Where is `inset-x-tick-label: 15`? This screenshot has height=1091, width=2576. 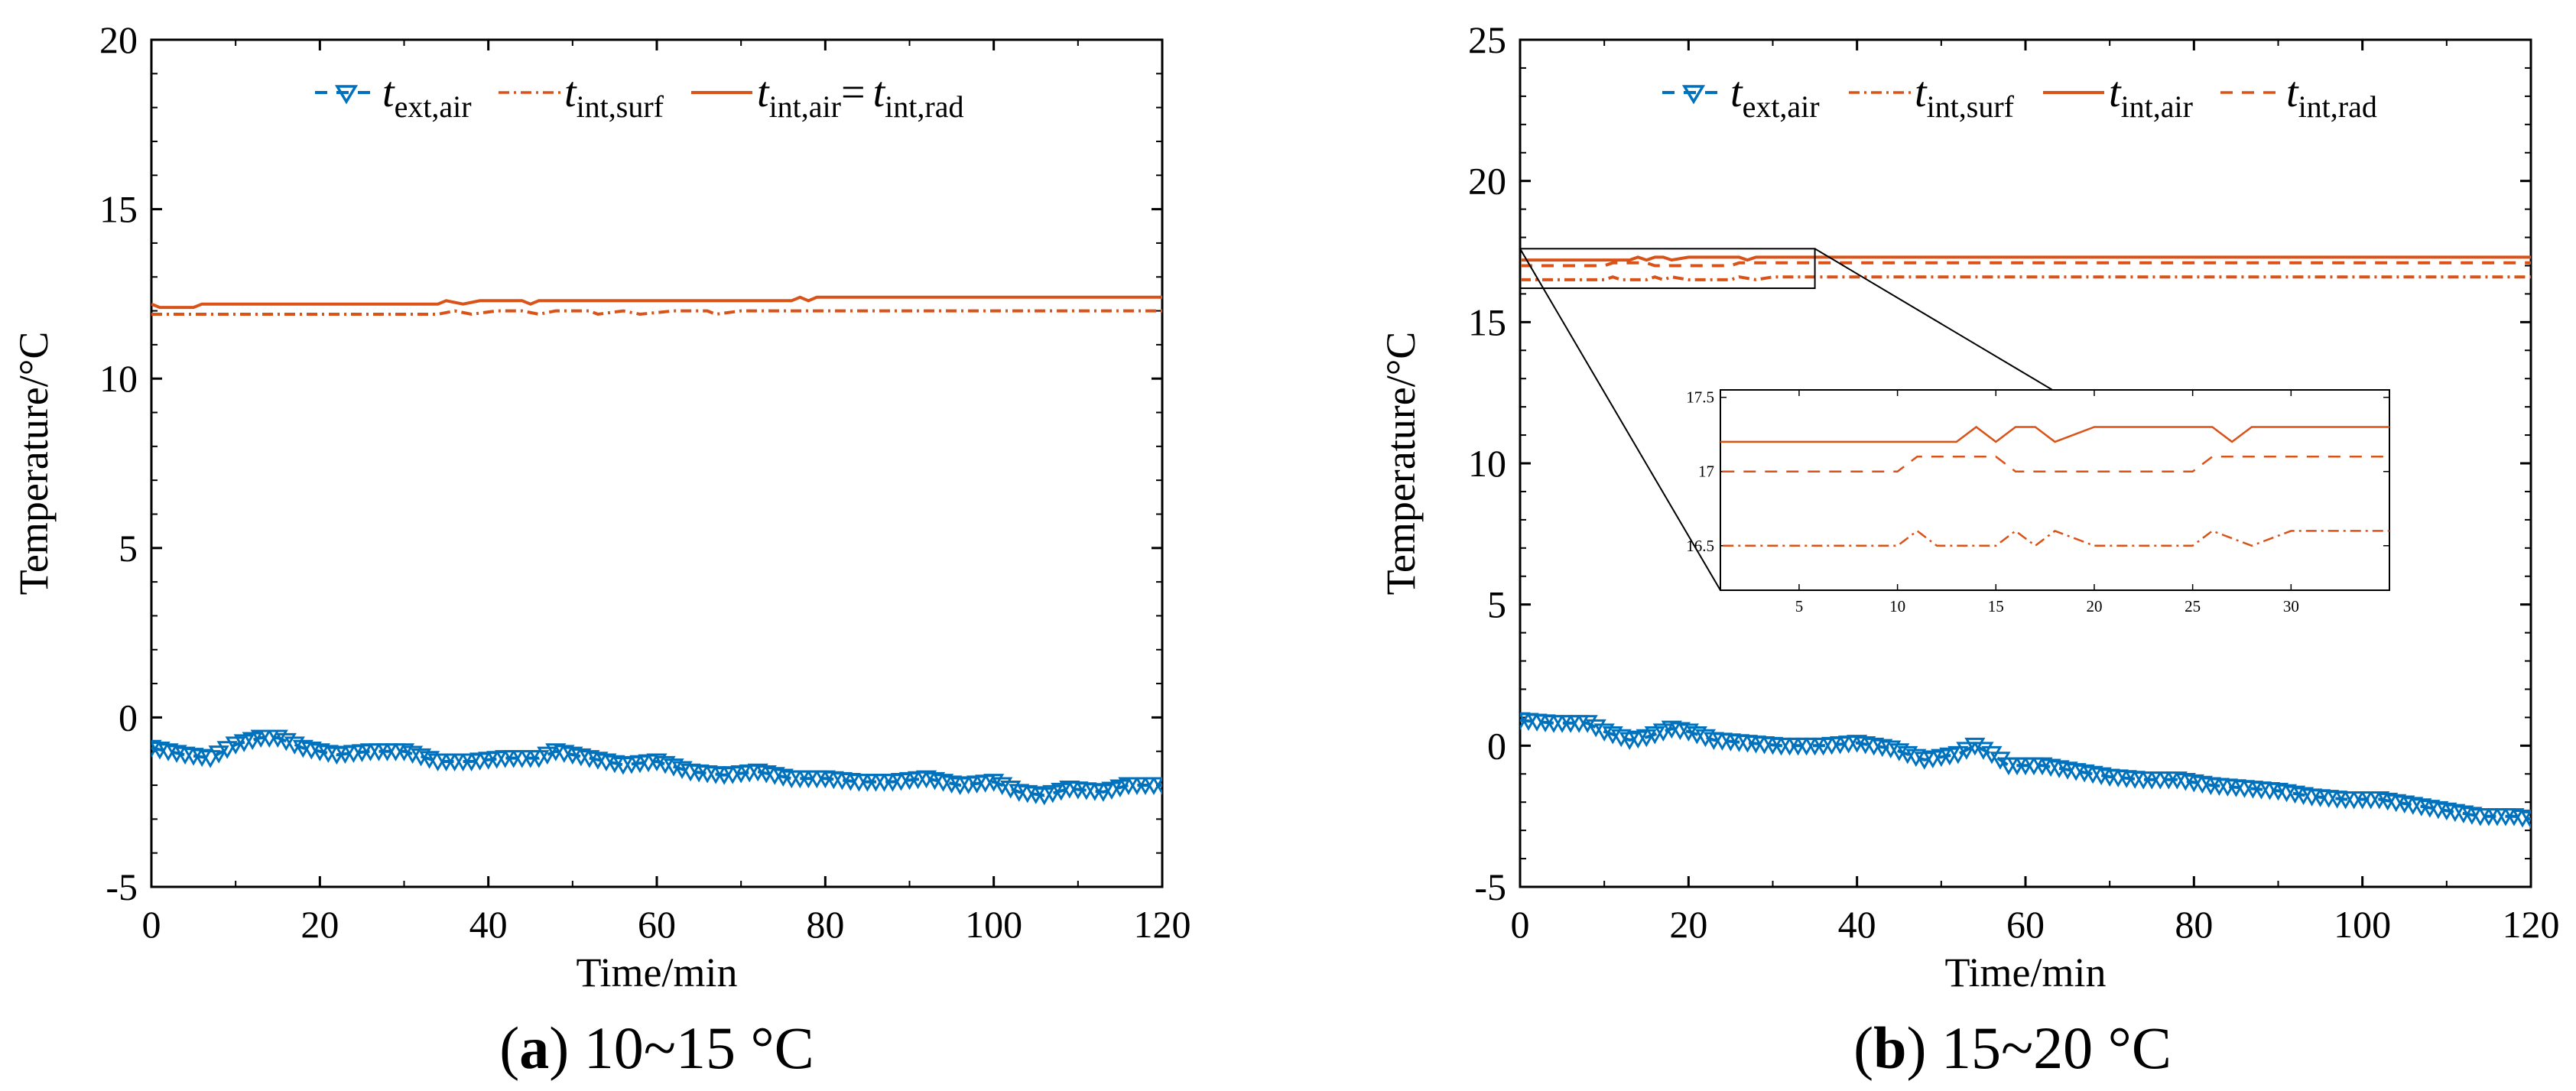
inset-x-tick-label: 15 is located at coordinates (1996, 606).